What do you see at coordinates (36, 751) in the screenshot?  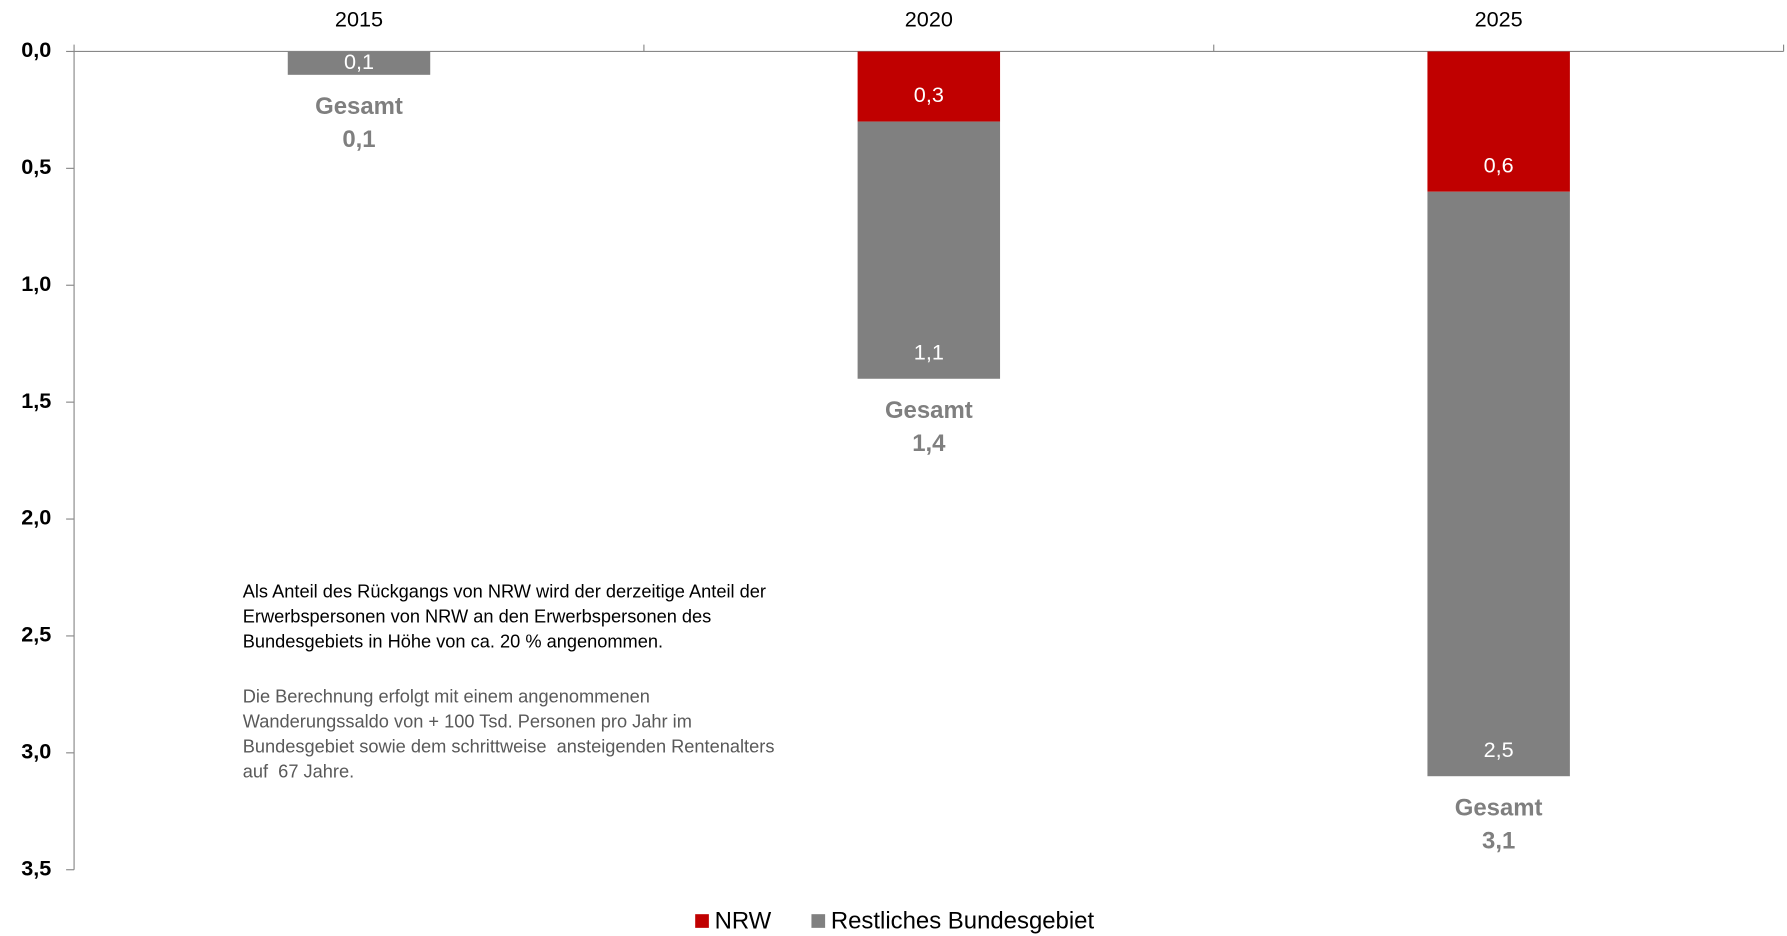 I see `y-tick-label: 3,0` at bounding box center [36, 751].